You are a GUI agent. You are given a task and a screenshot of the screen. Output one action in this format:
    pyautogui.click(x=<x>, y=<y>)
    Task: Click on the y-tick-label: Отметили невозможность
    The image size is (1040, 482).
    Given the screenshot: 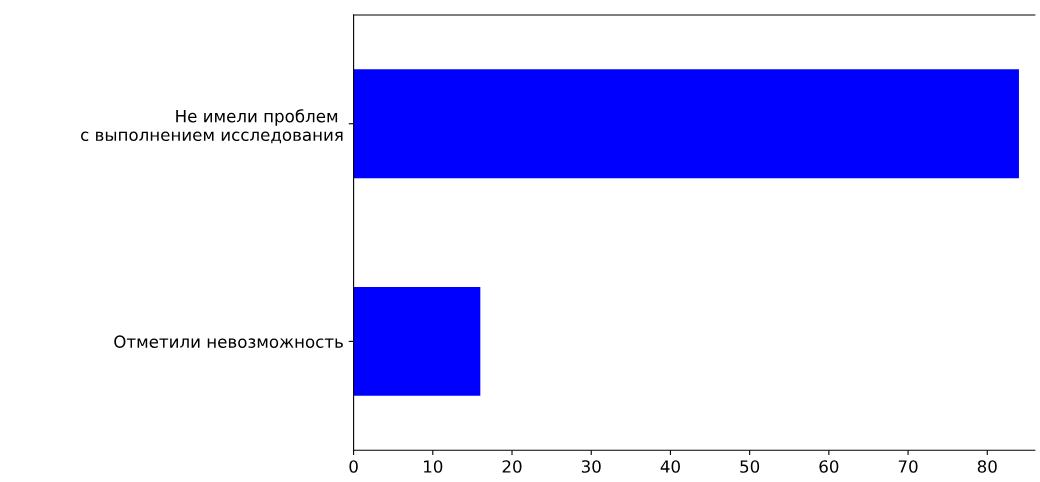 What is the action you would take?
    pyautogui.click(x=228, y=341)
    